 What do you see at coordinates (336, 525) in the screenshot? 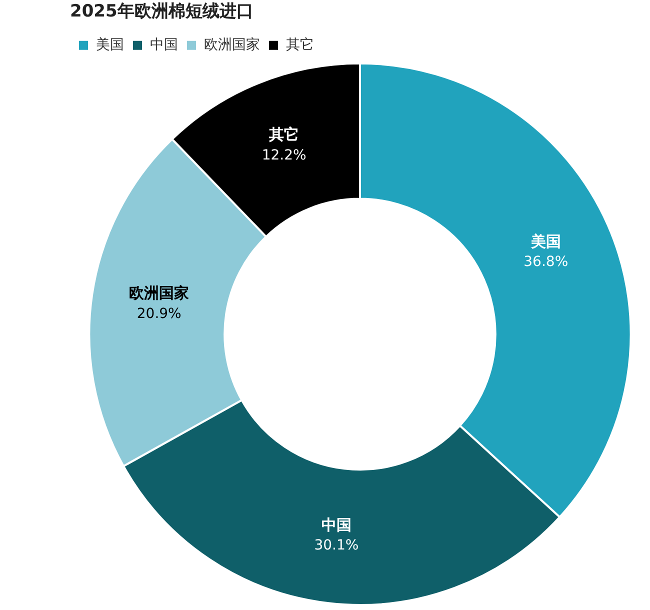
I see `slice-label: 中国` at bounding box center [336, 525].